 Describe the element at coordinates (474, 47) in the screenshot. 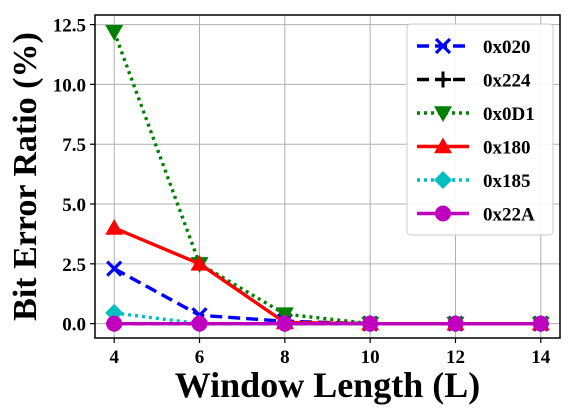

I see `legend-entry: 0x020` at that location.